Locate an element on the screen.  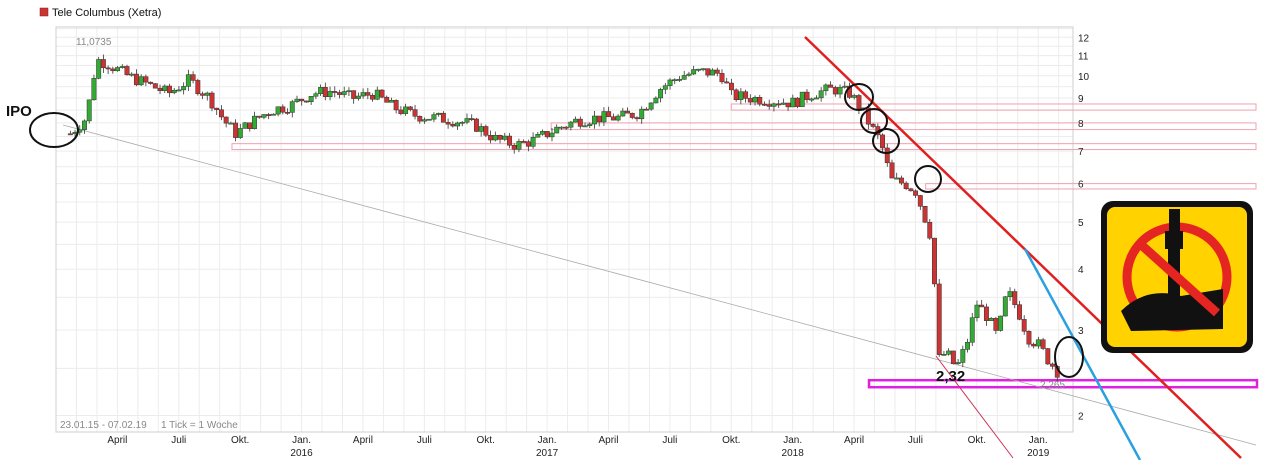
x-year-label: 2019 is located at coordinates (1038, 453).